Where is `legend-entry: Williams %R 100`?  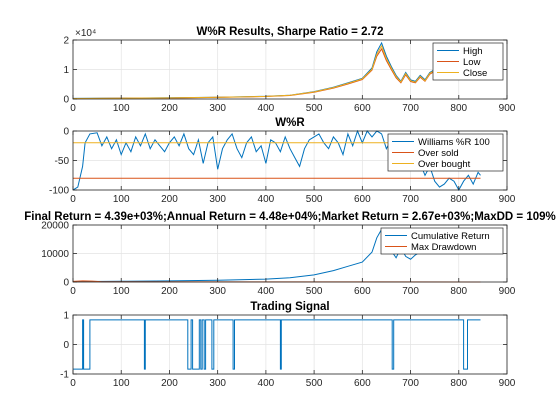 legend-entry: Williams %R 100 is located at coordinates (454, 142).